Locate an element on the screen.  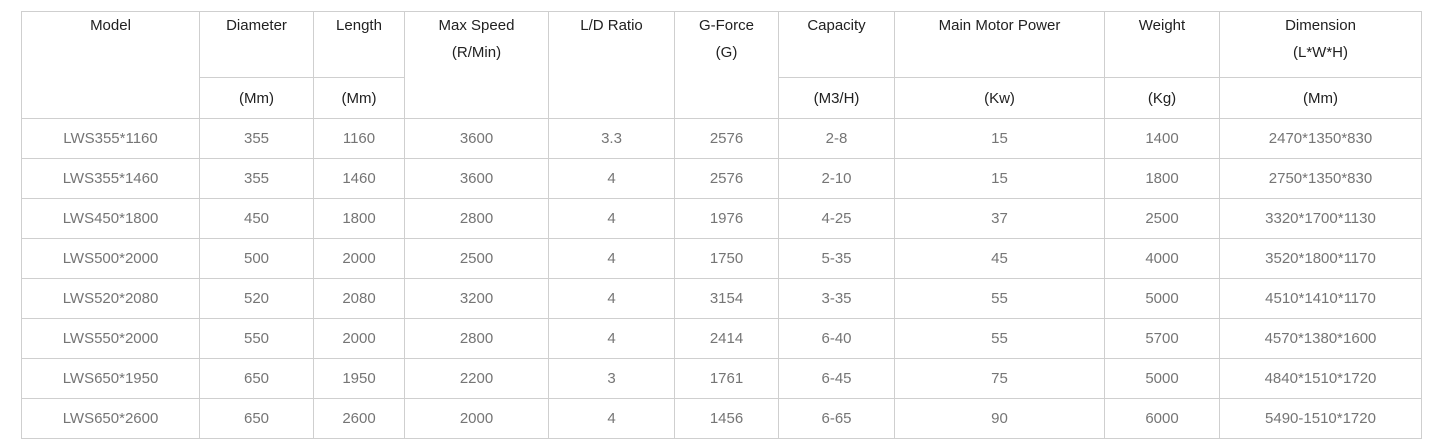
cell-model: LWS520*2080 is located at coordinates (110, 298).